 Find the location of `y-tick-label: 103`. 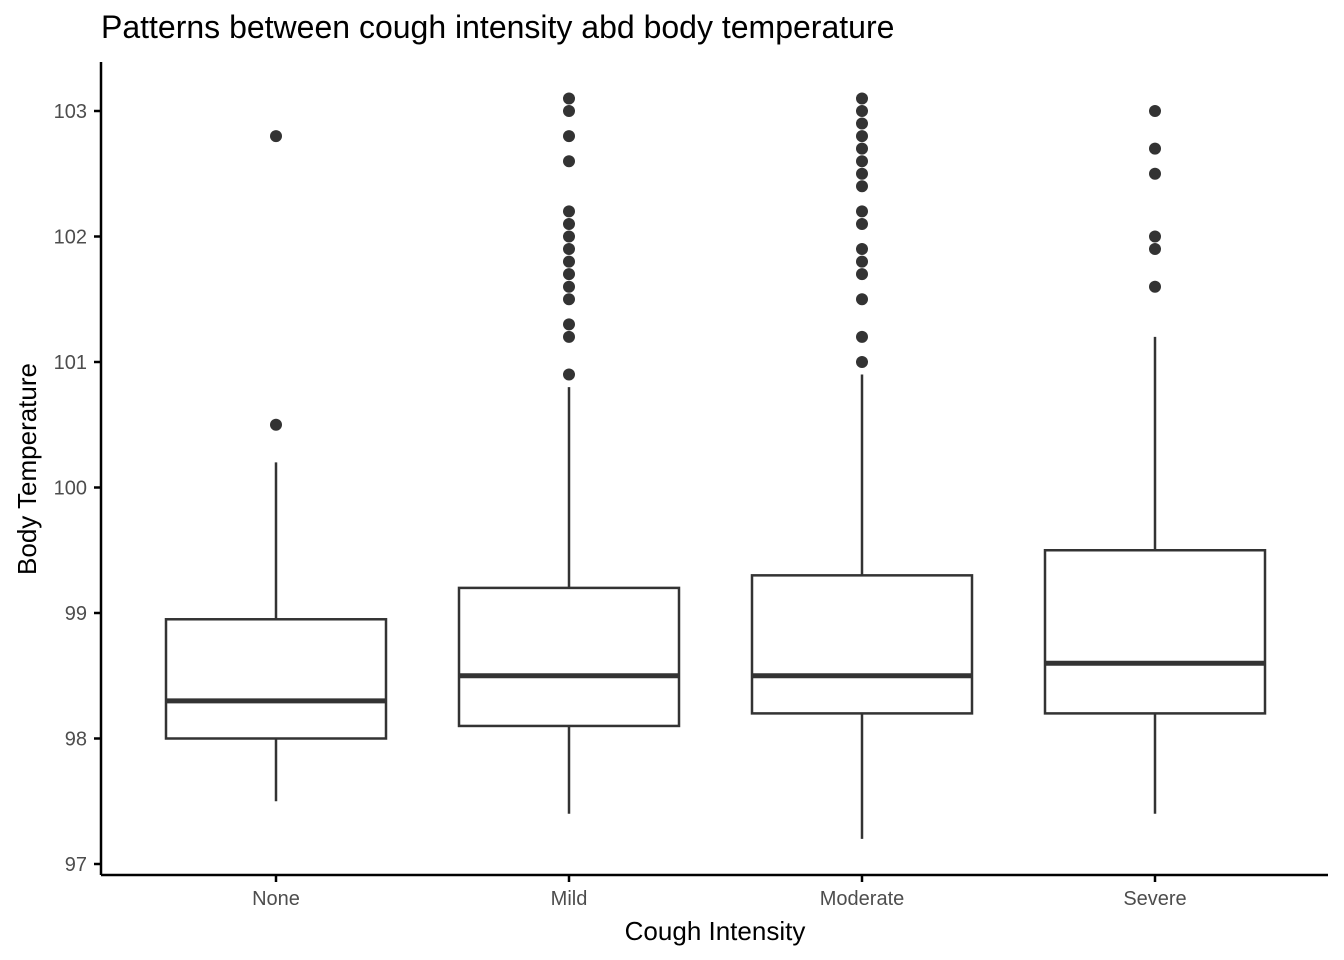

y-tick-label: 103 is located at coordinates (70, 112).